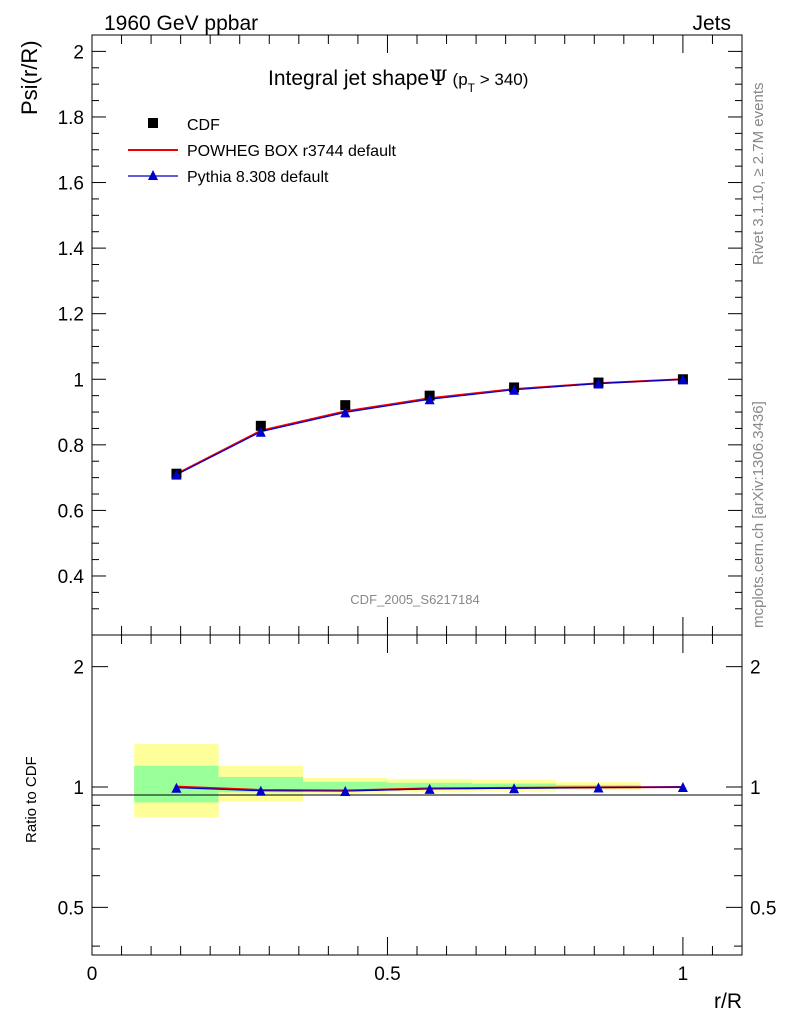  What do you see at coordinates (398, 80) in the screenshot?
I see `plot-title: Integral jet shapeΨ (pT > 340)` at bounding box center [398, 80].